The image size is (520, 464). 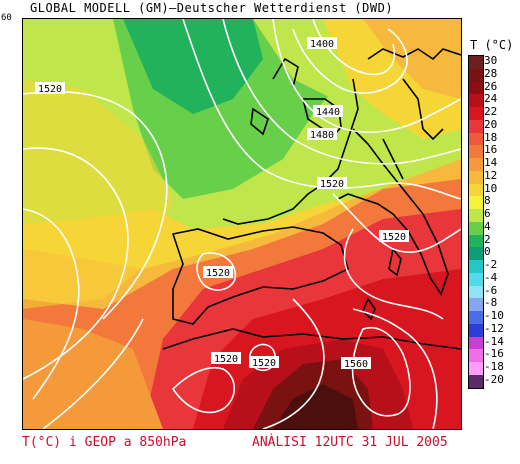 I want to click on legend-label: -20, so click(x=494, y=379).